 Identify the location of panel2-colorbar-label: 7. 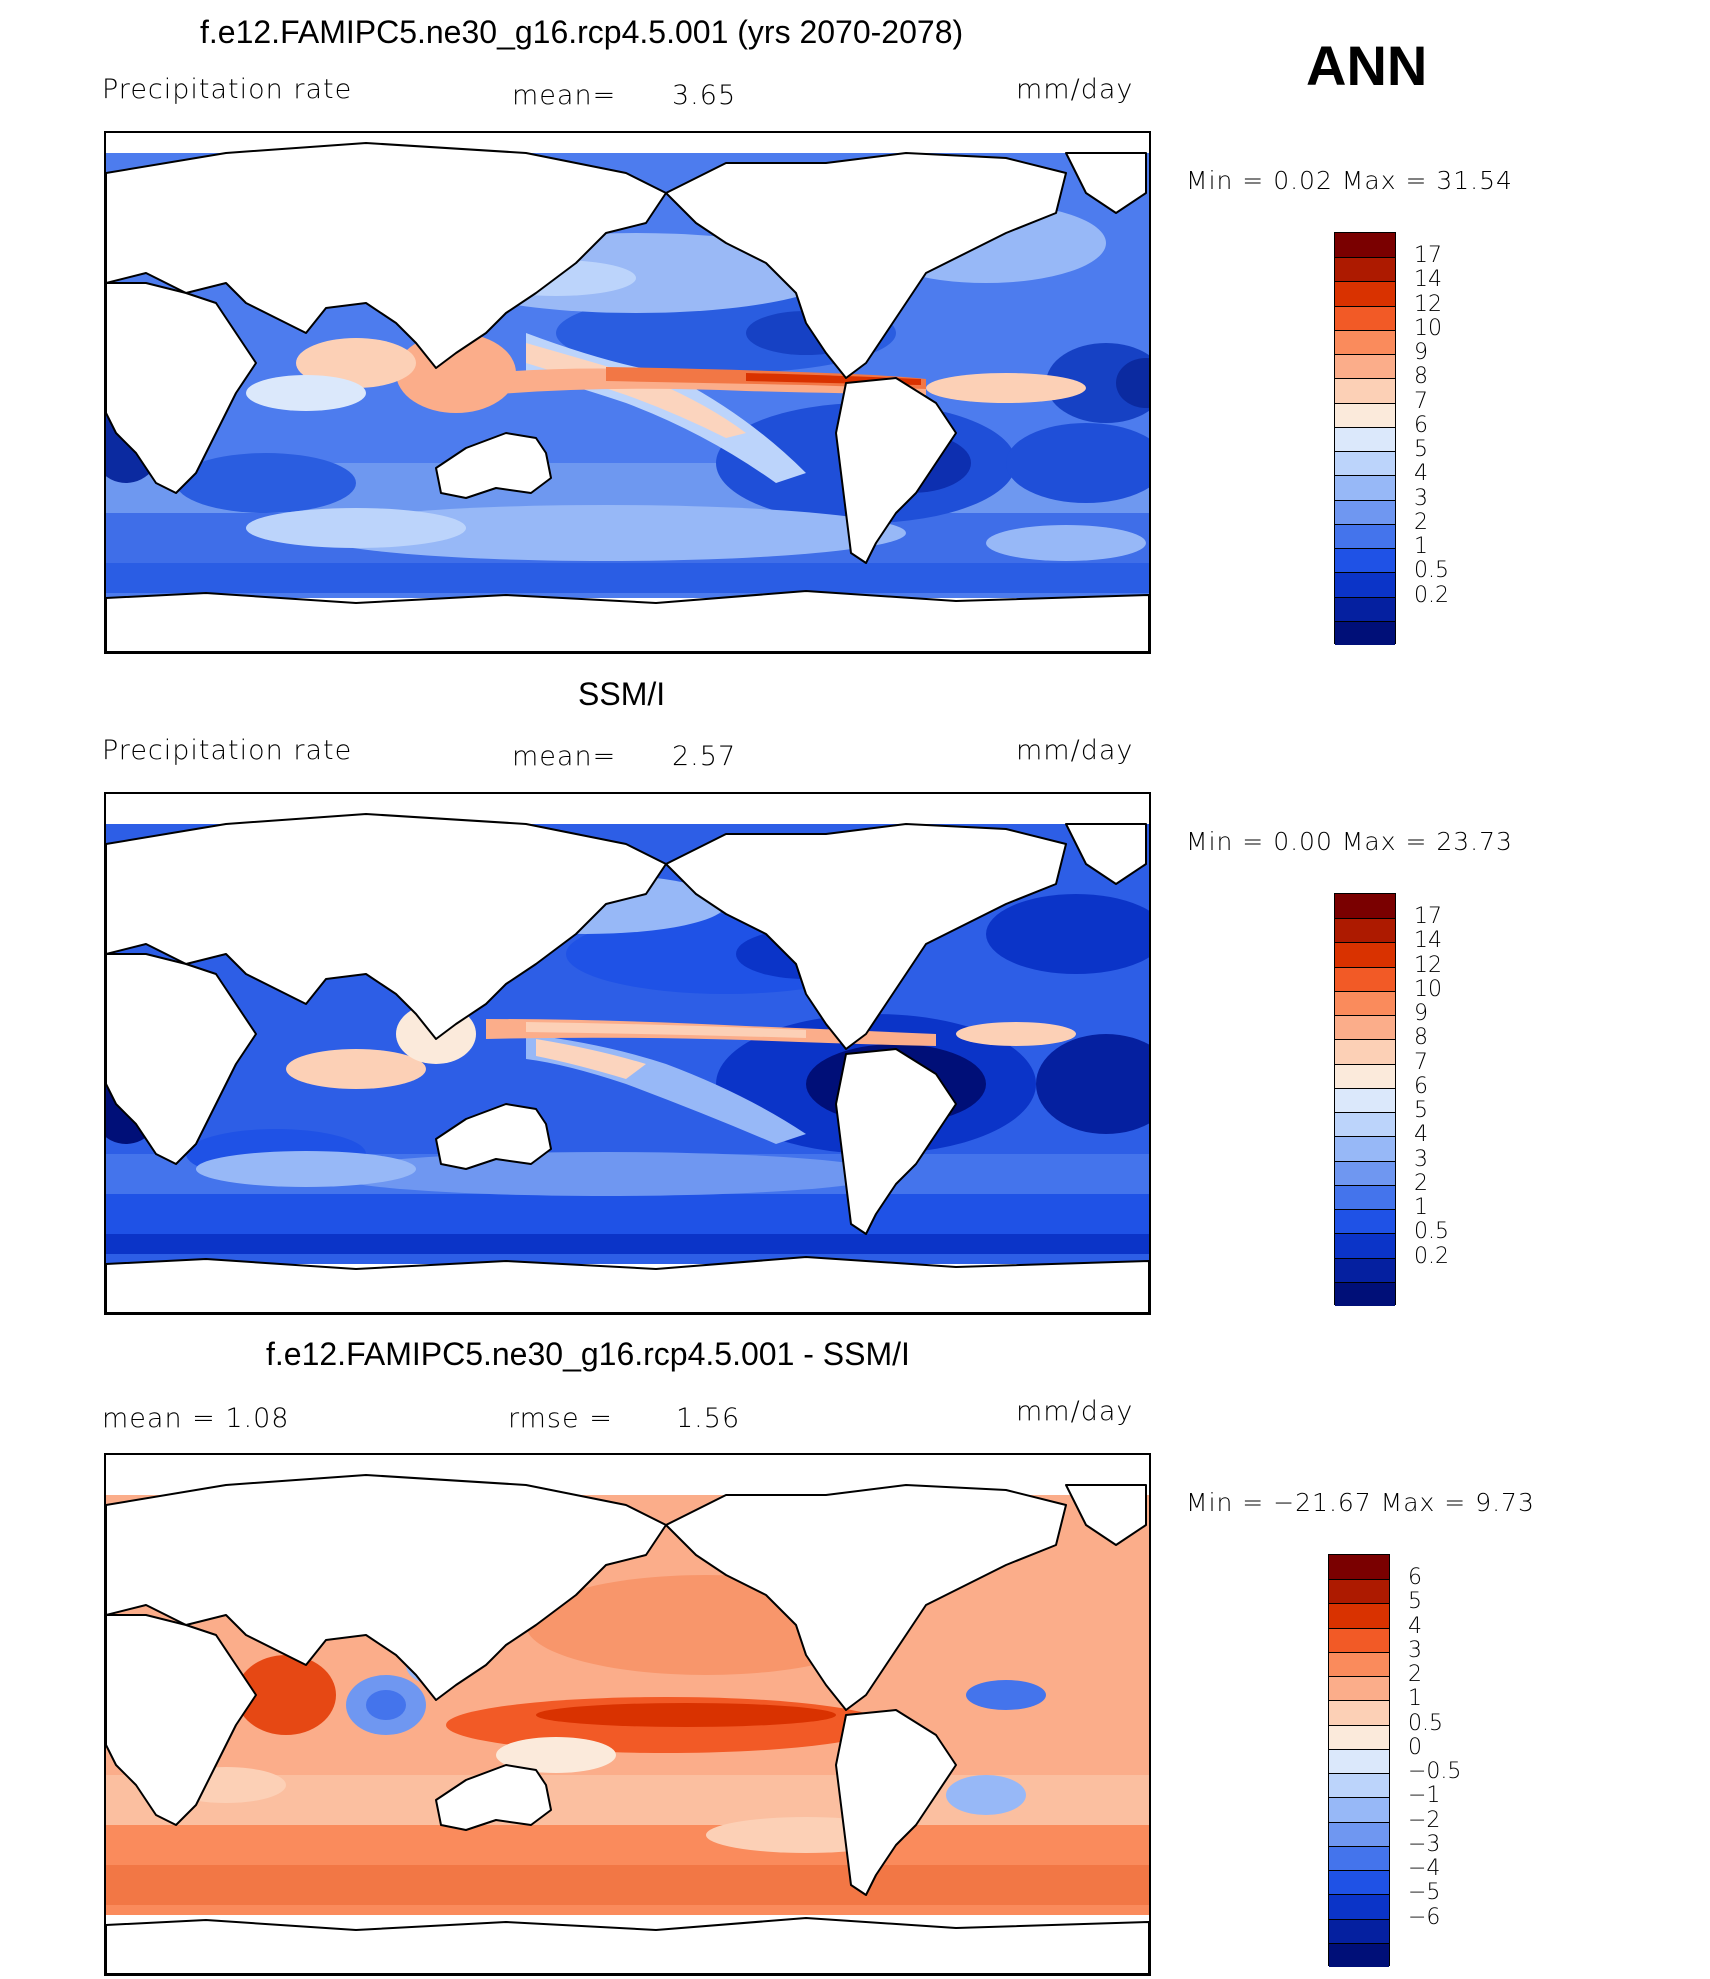
(1421, 1062).